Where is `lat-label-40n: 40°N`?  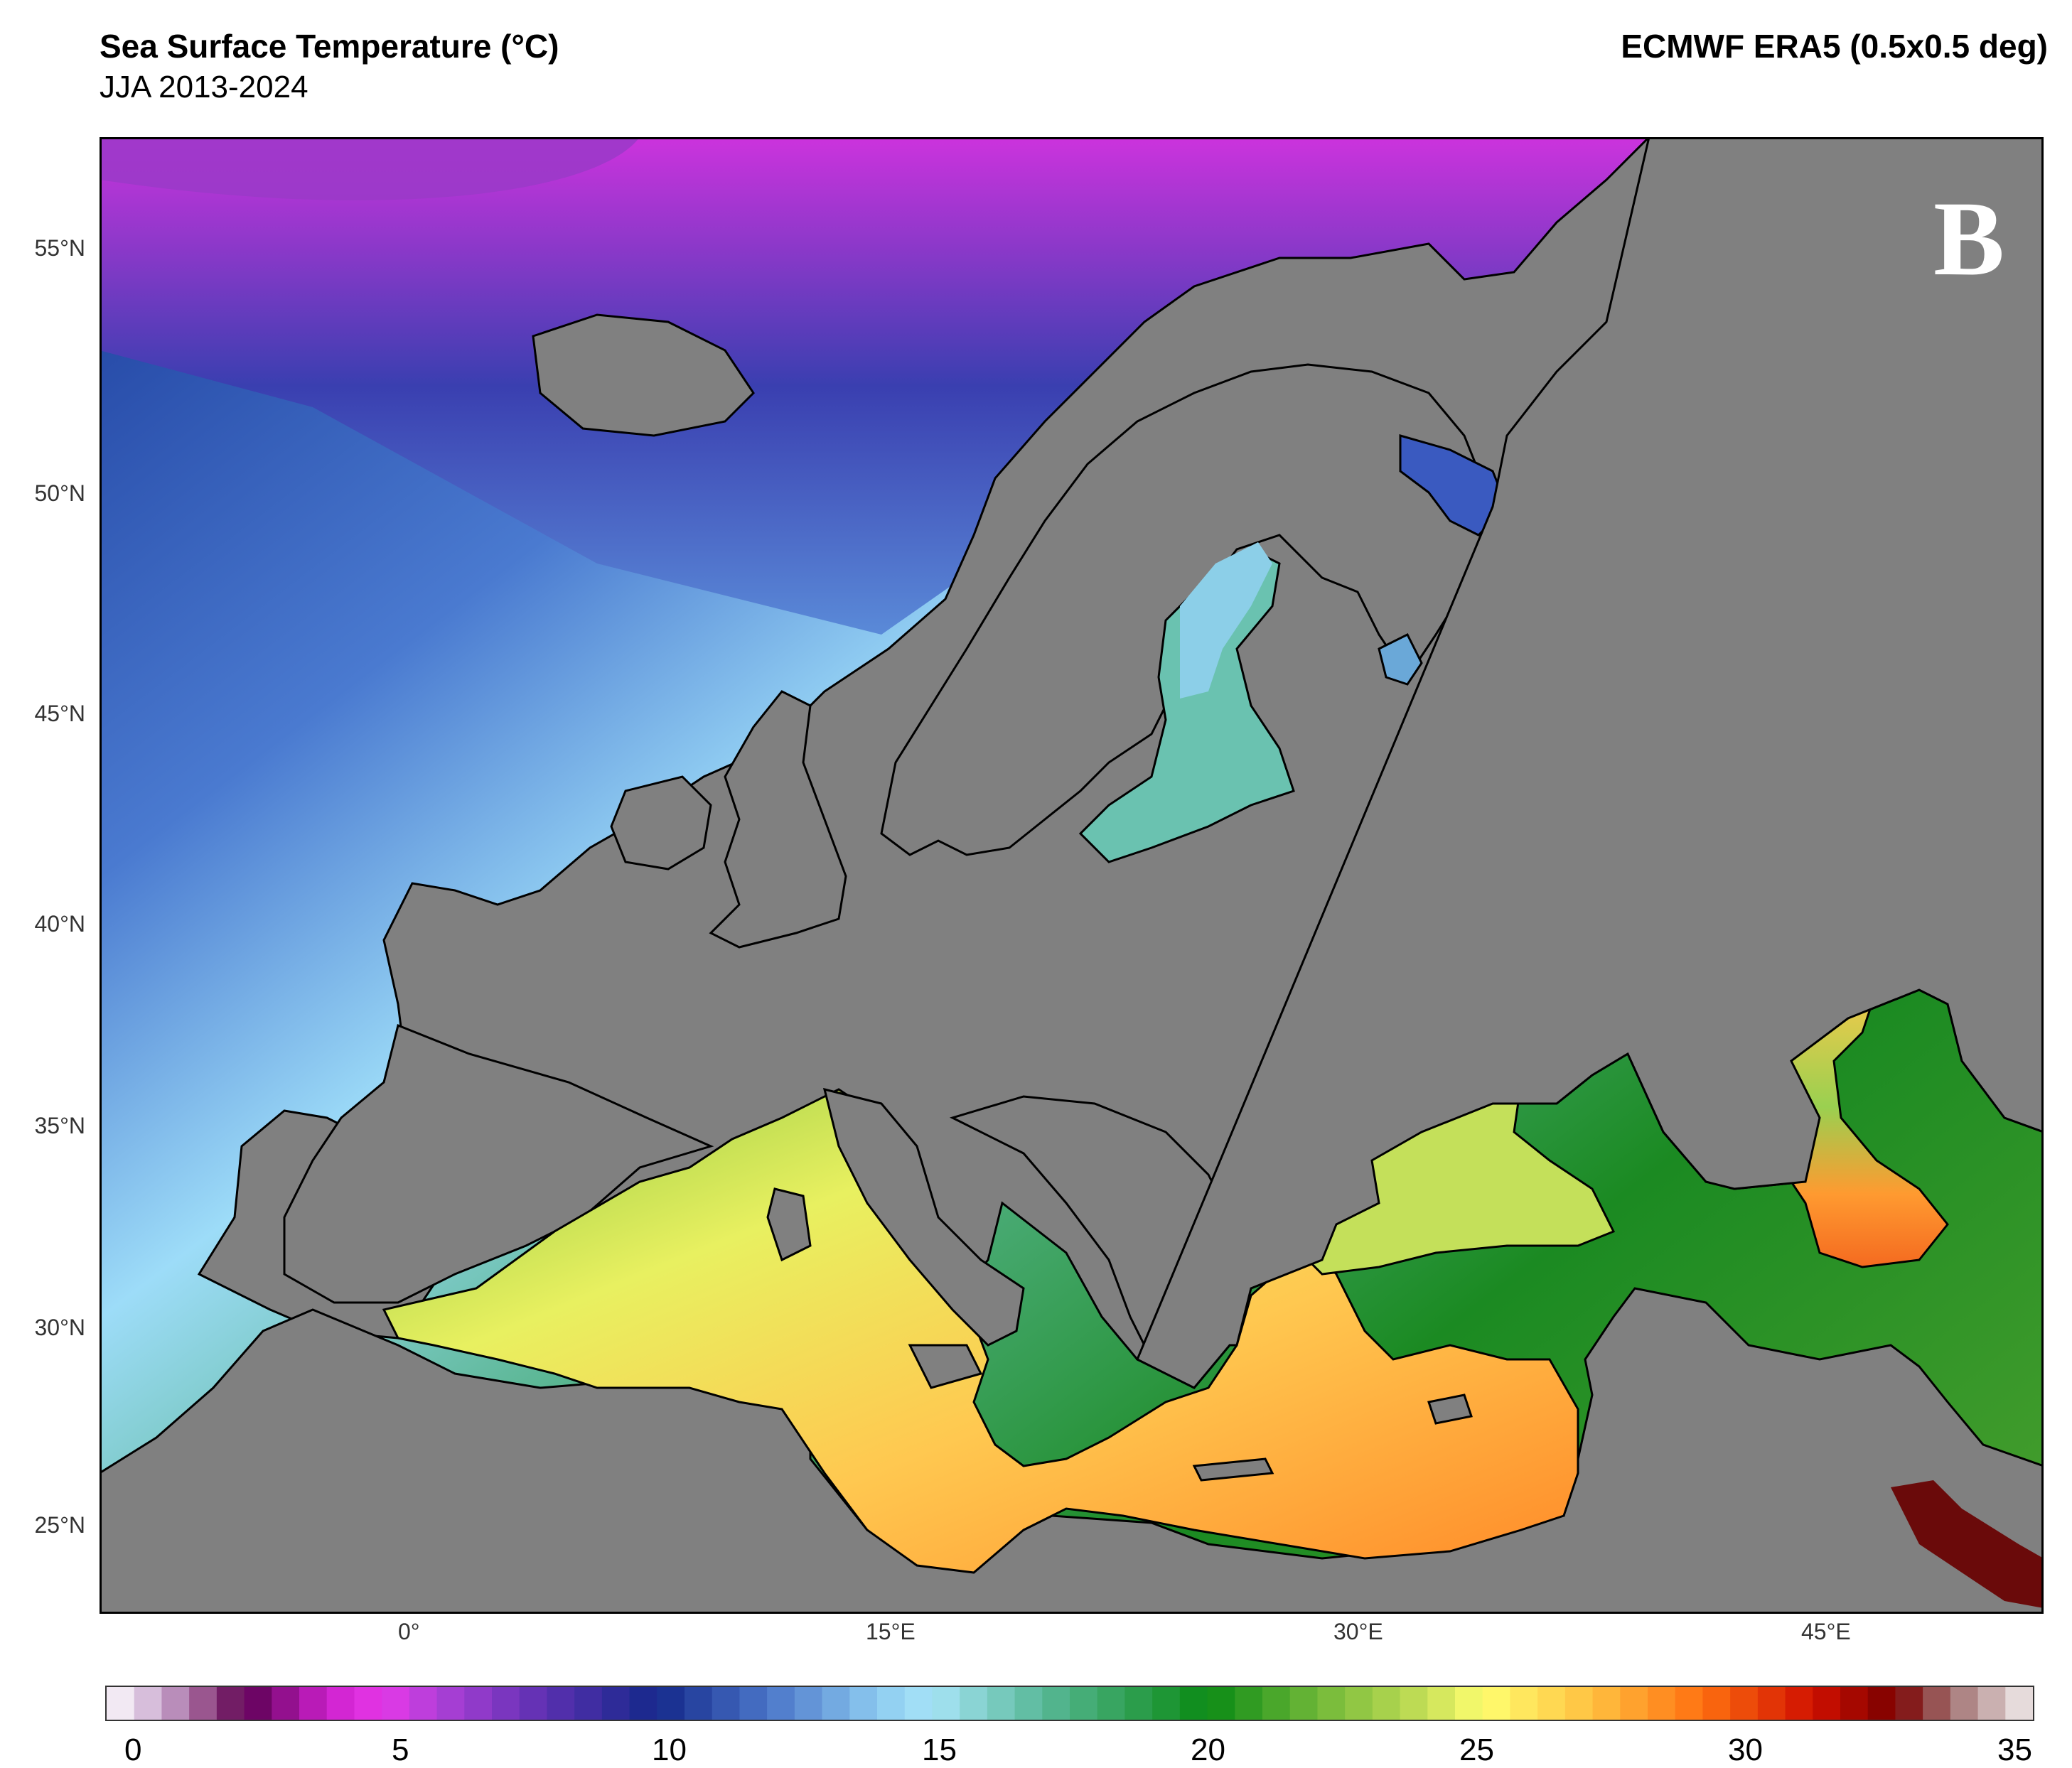
lat-label-40n: 40°N is located at coordinates (60, 924).